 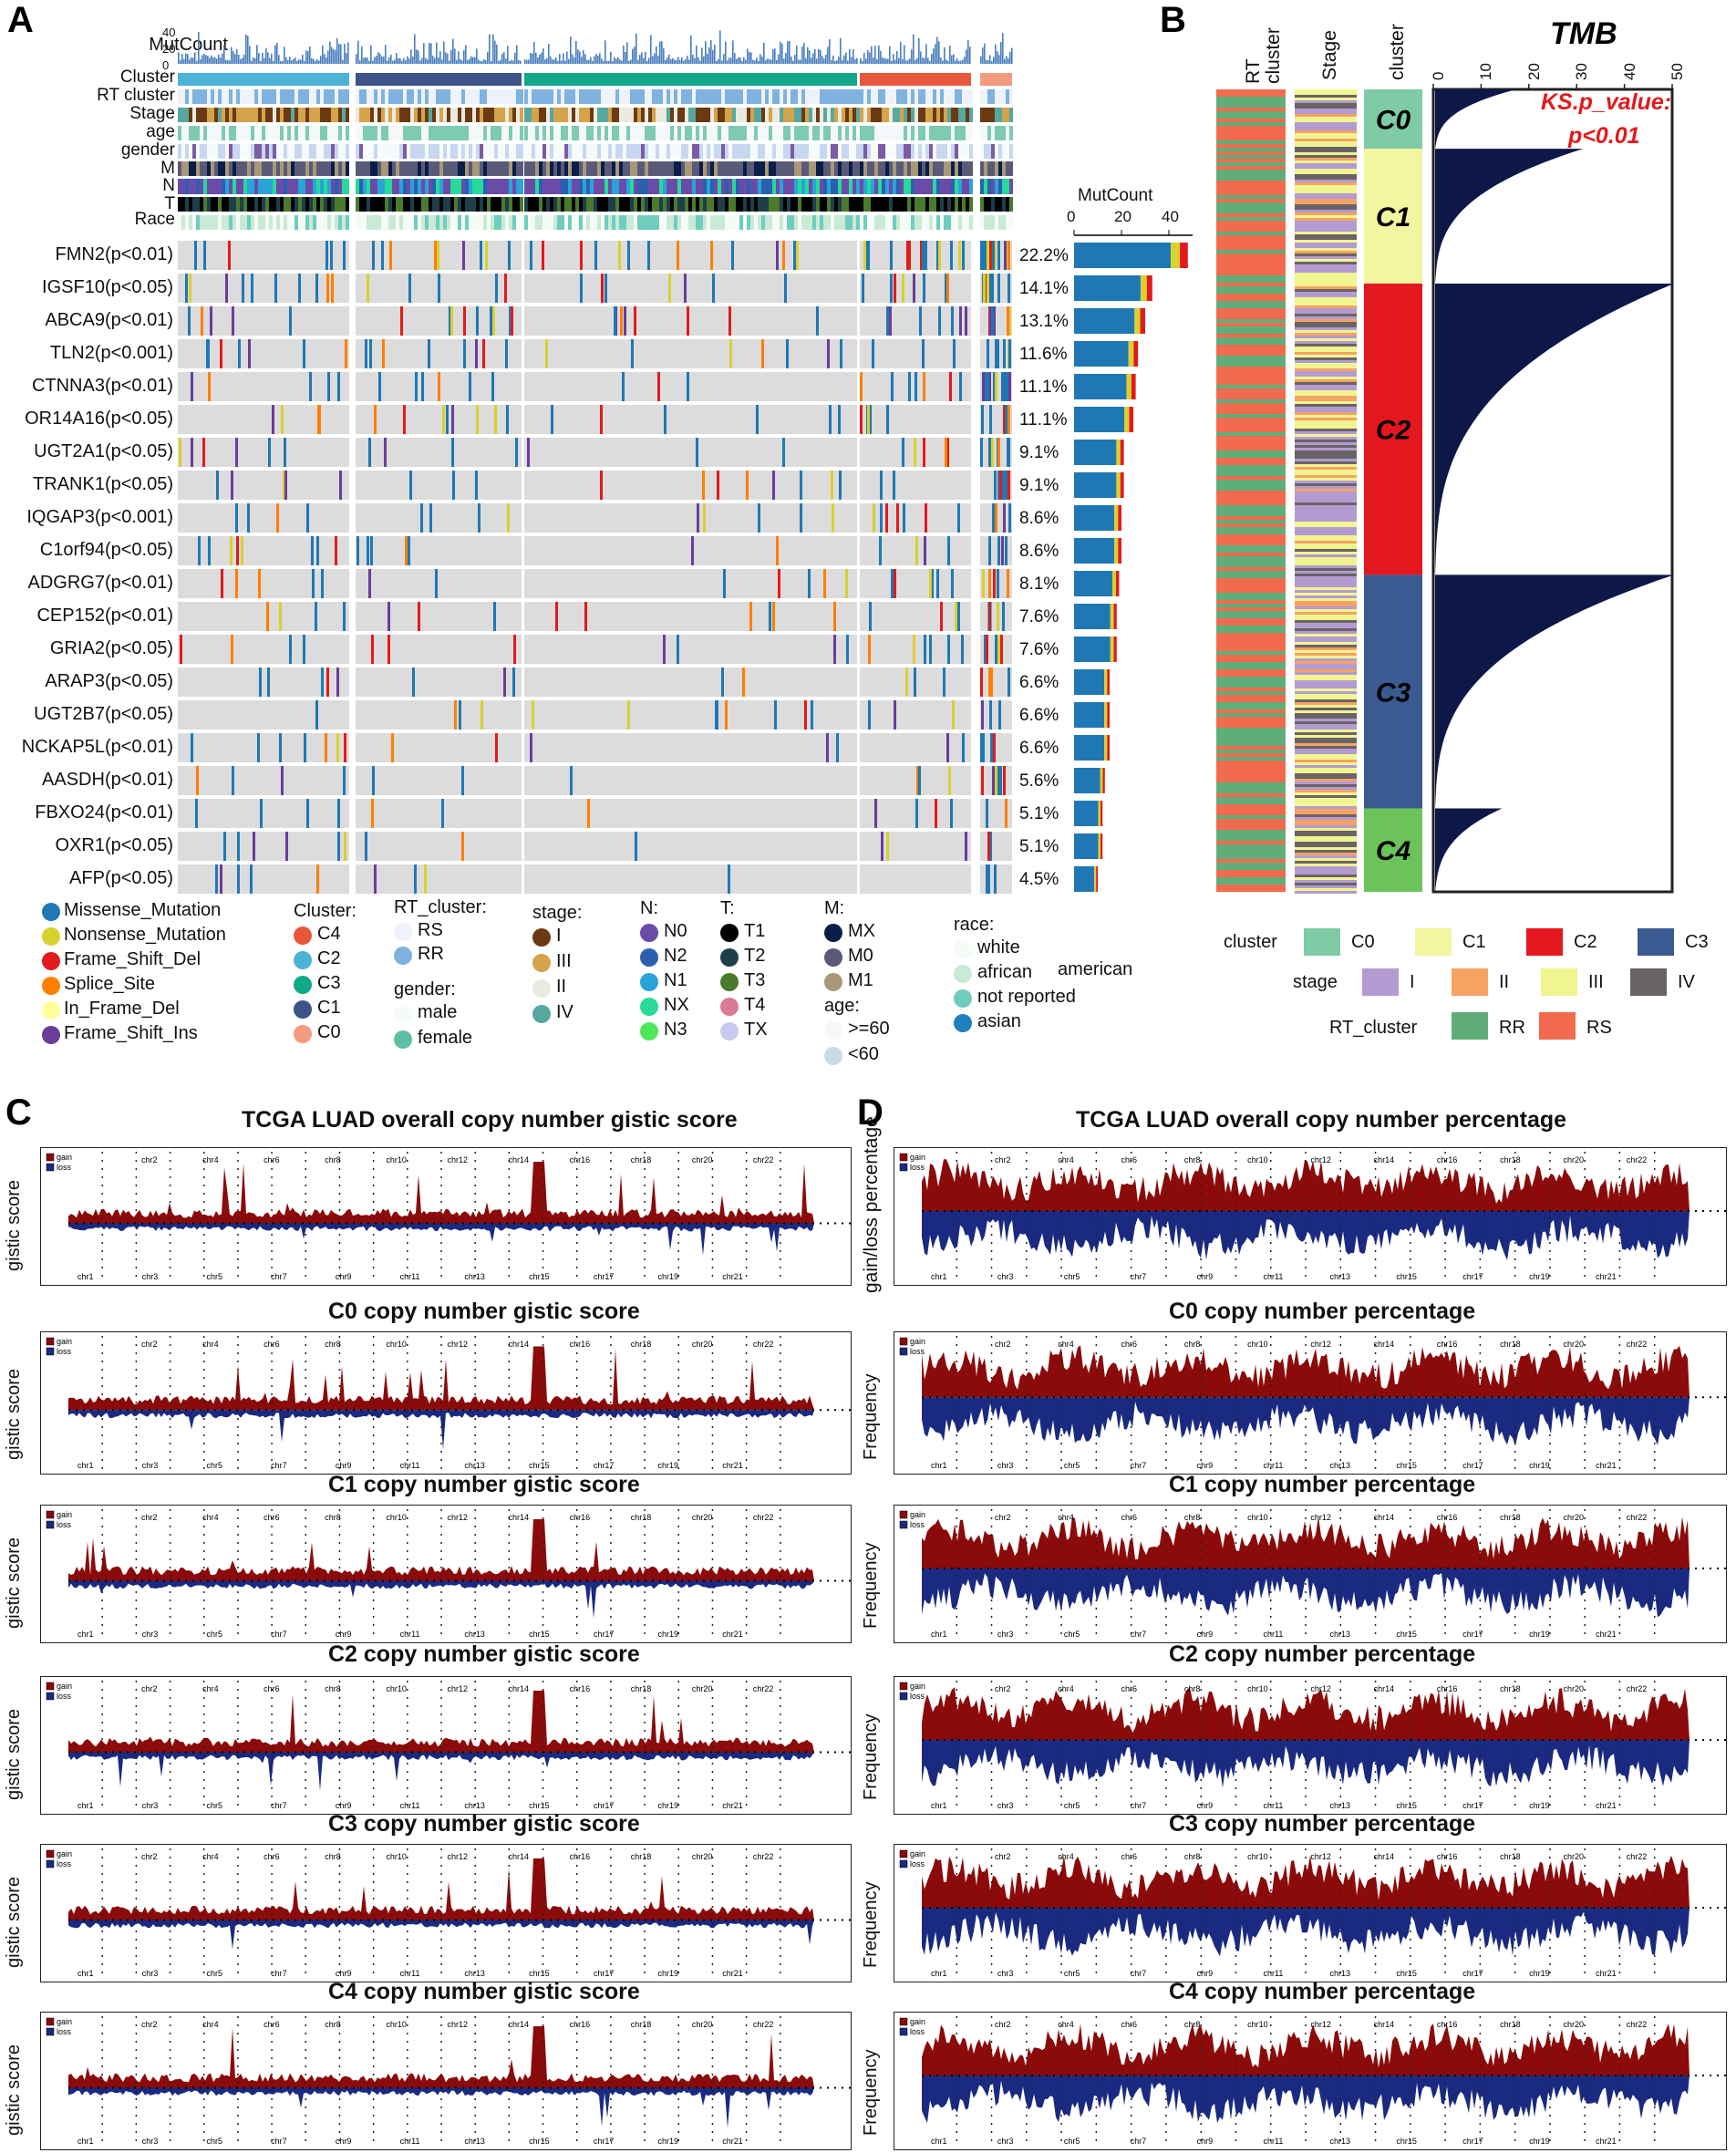 What do you see at coordinates (167, 168) in the screenshot?
I see `track-label: M` at bounding box center [167, 168].